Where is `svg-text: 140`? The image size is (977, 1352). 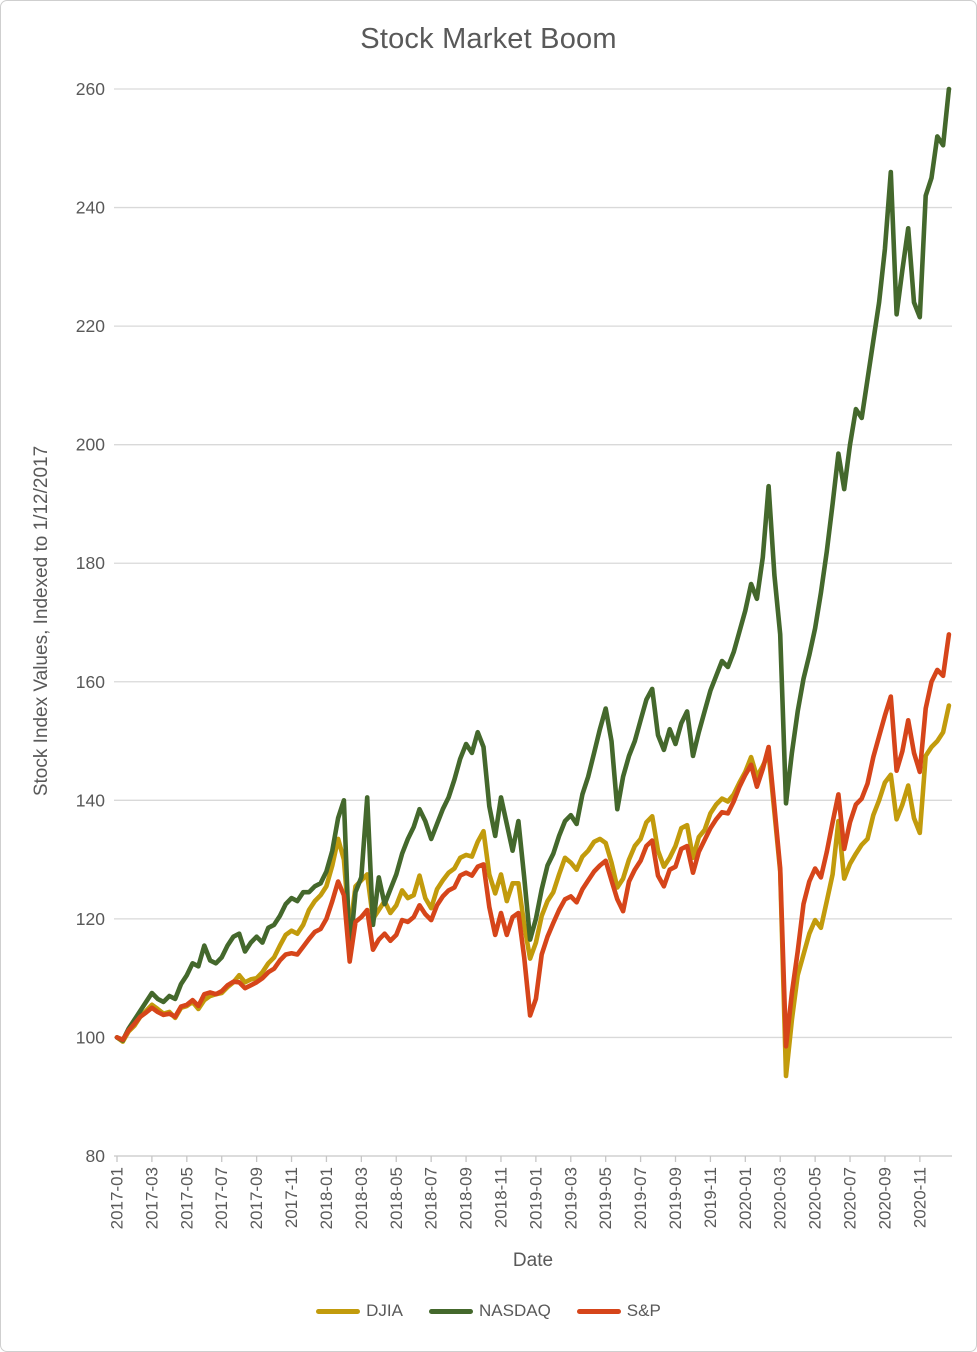
svg-text: 140 is located at coordinates (90, 800).